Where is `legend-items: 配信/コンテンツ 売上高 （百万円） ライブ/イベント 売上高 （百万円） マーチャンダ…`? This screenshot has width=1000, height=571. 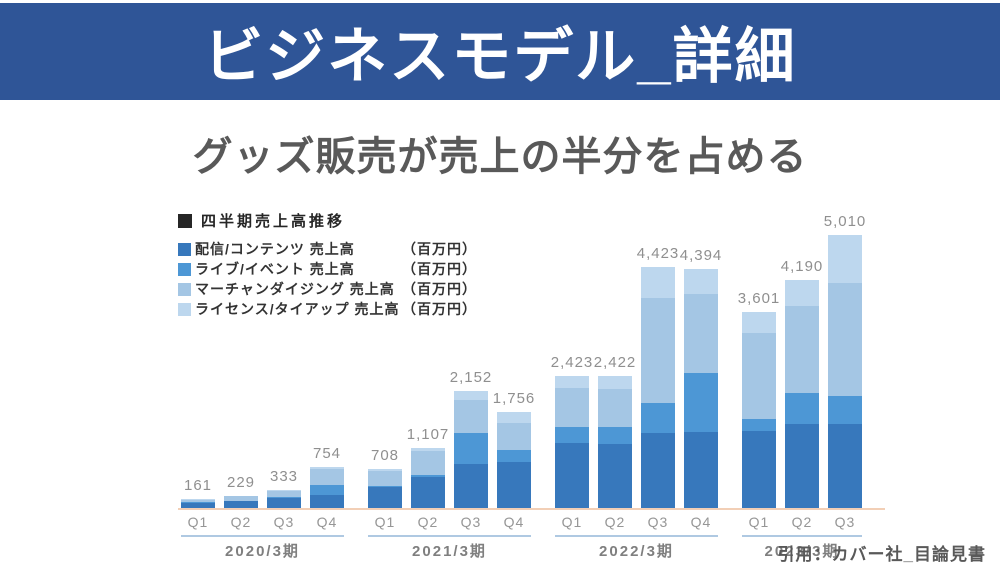 legend-items: 配信/コンテンツ 売上高 （百万円） ライブ/イベント 売上高 （百万円） マーチャンダ… is located at coordinates (327, 279).